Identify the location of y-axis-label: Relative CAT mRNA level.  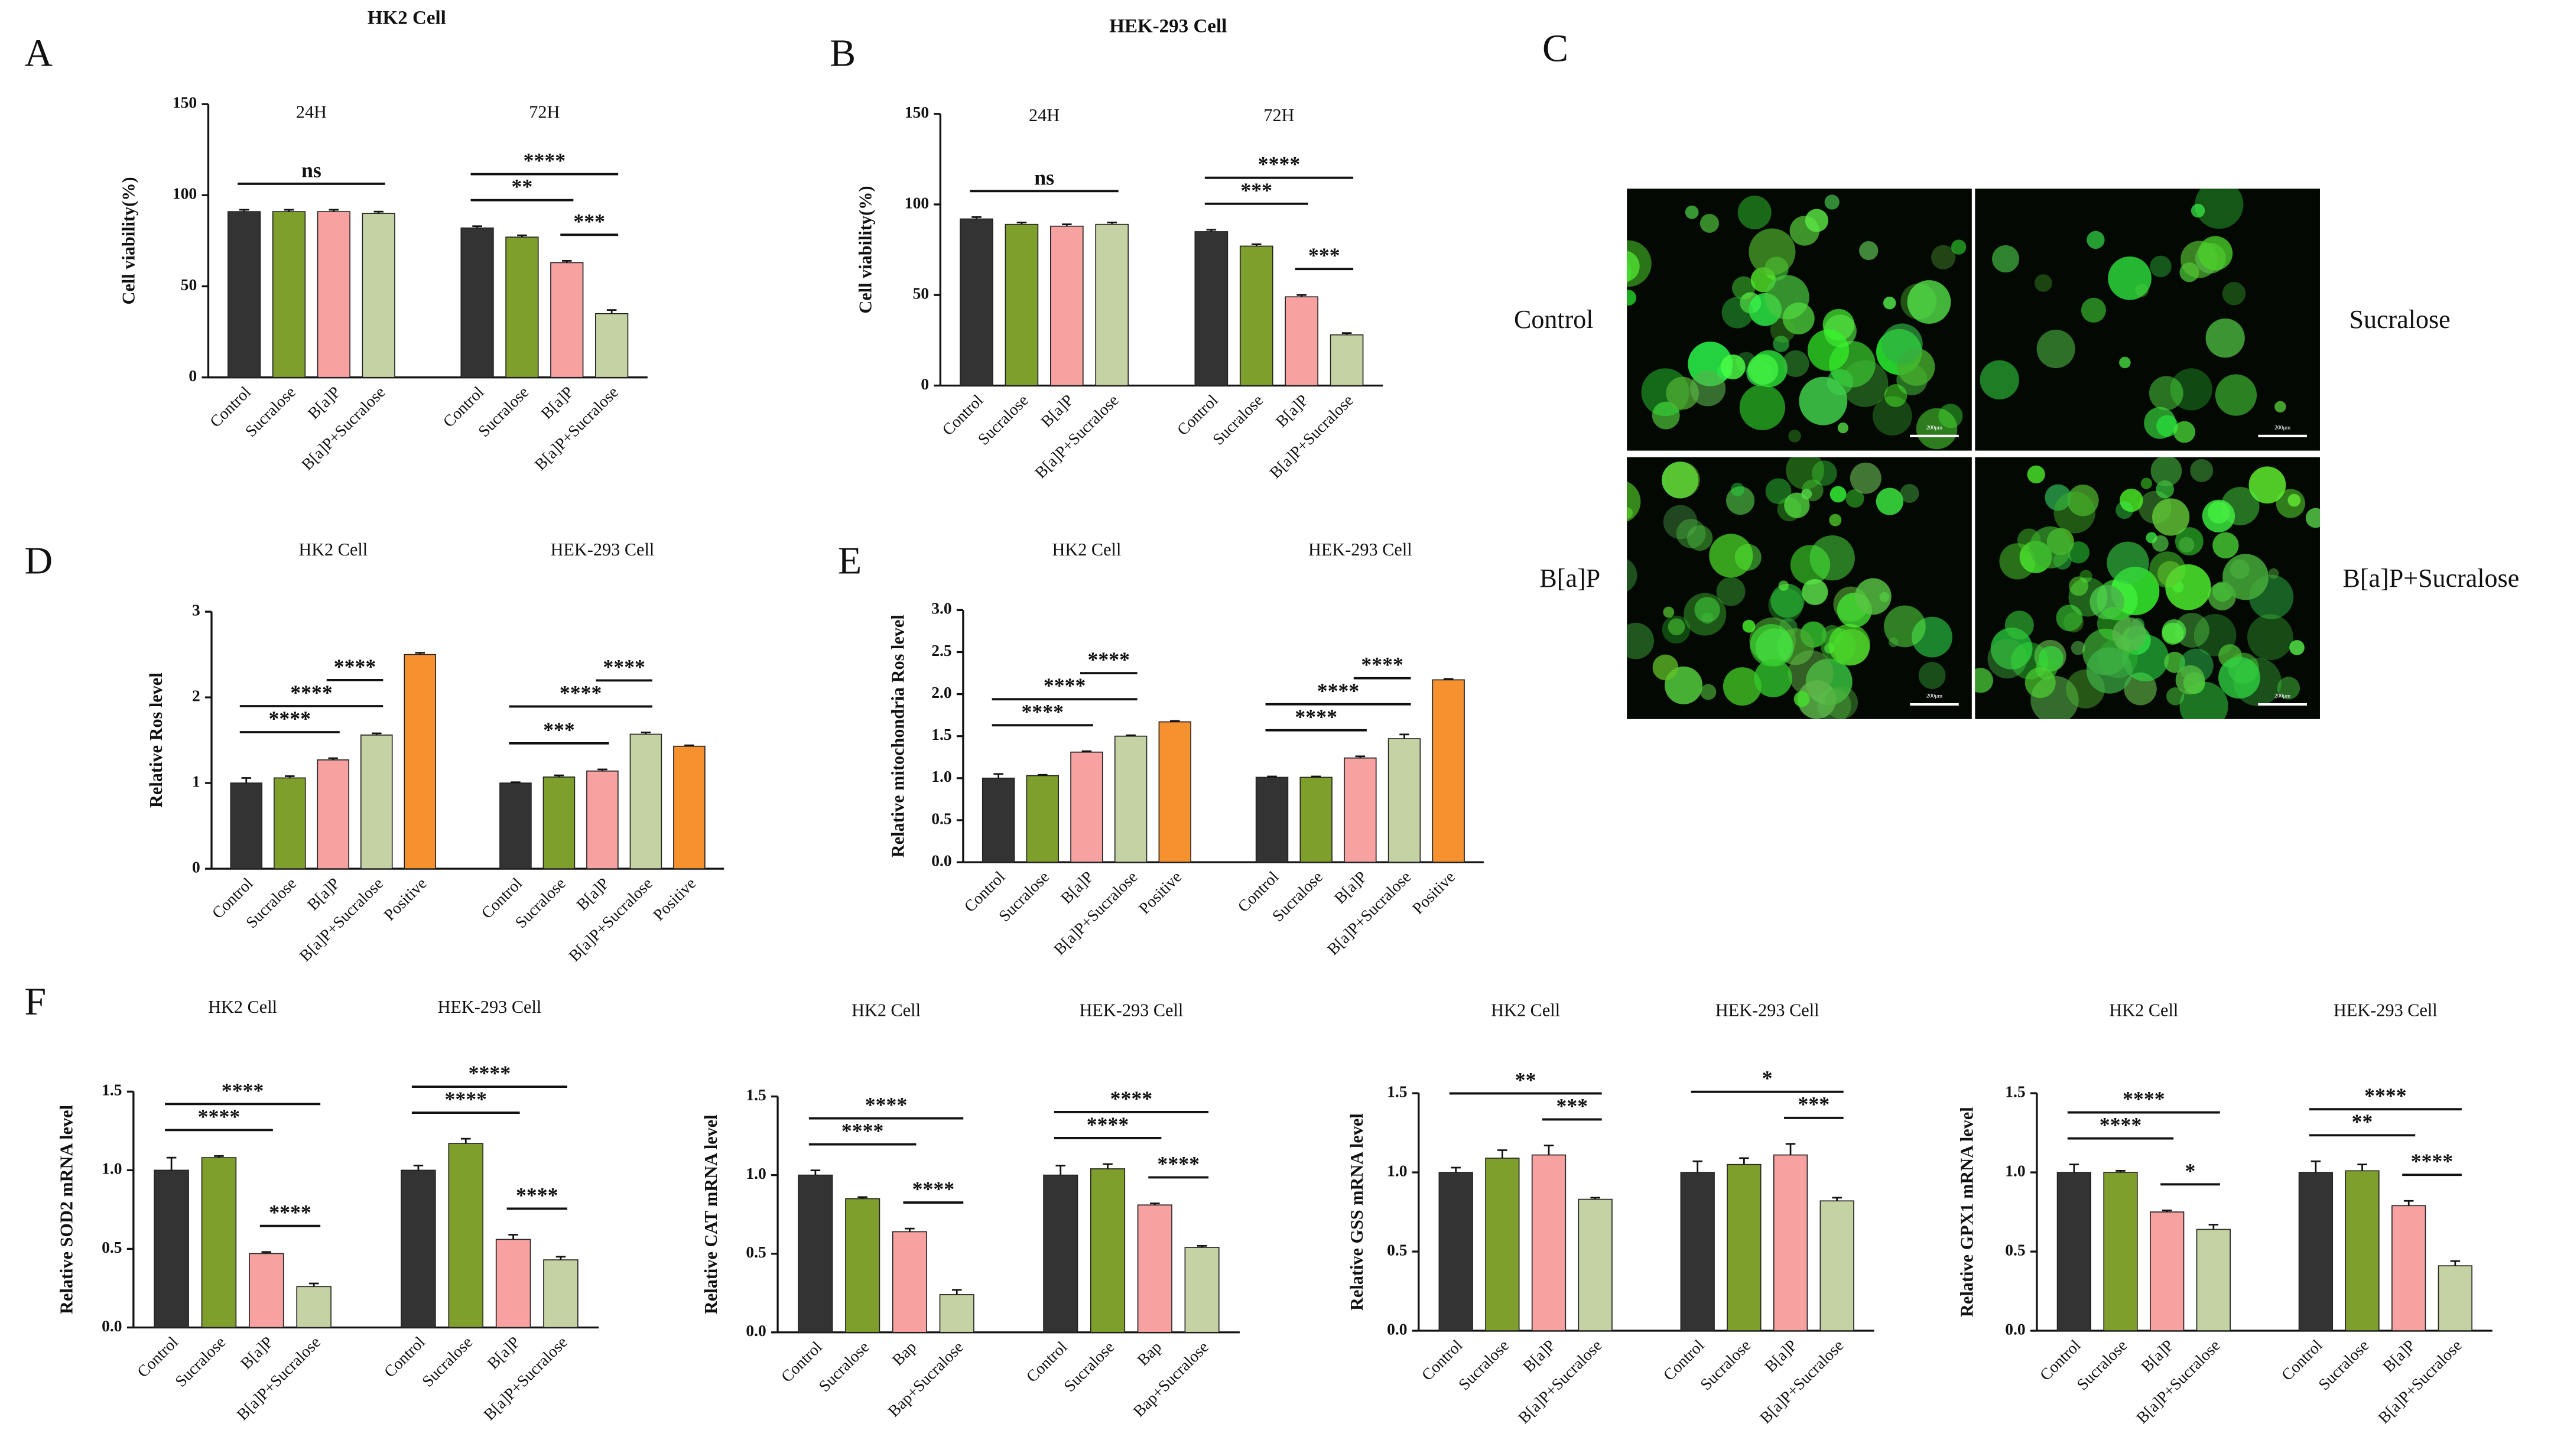
(711, 1214).